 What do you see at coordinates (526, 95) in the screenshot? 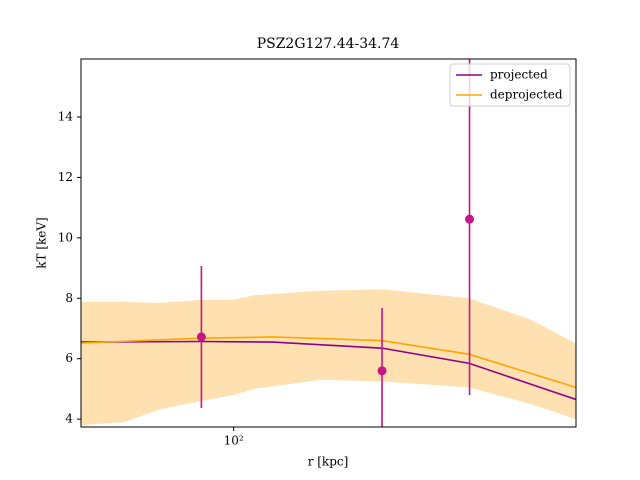
I see `legend-label: deprojected` at bounding box center [526, 95].